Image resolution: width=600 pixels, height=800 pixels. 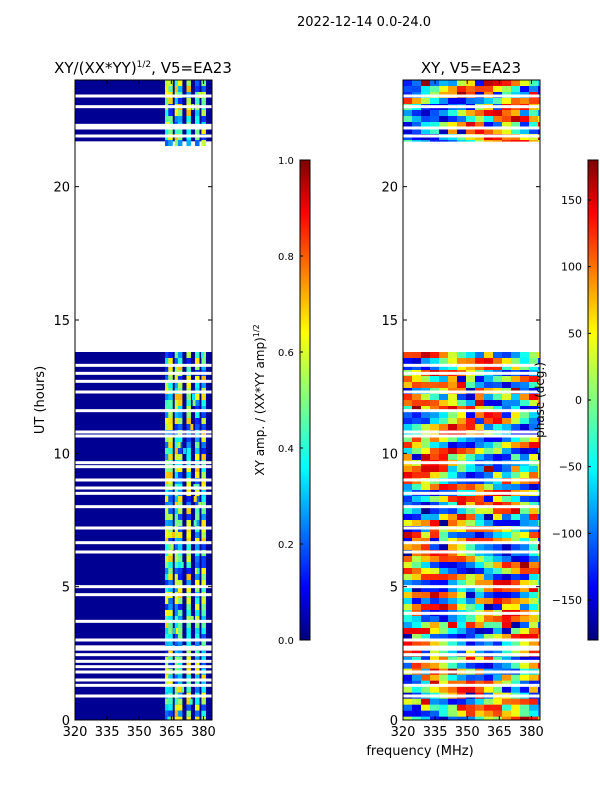 I want to click on colorbar-tick-label: 0.4, so click(x=286, y=449).